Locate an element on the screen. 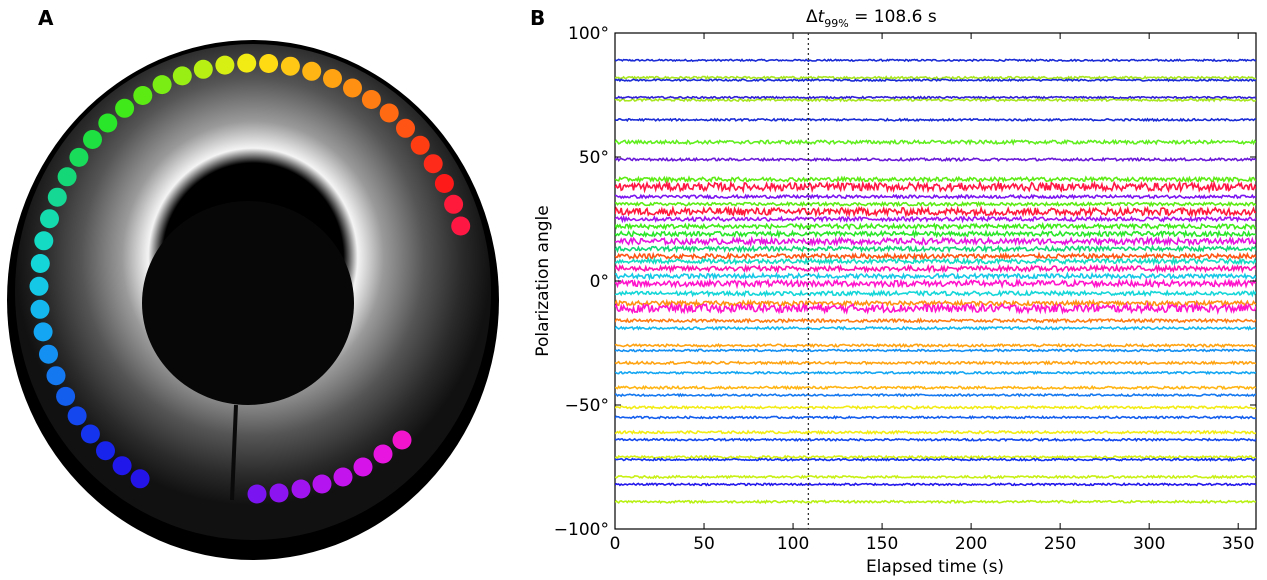  x-tick-label: 300 is located at coordinates (1149, 544).